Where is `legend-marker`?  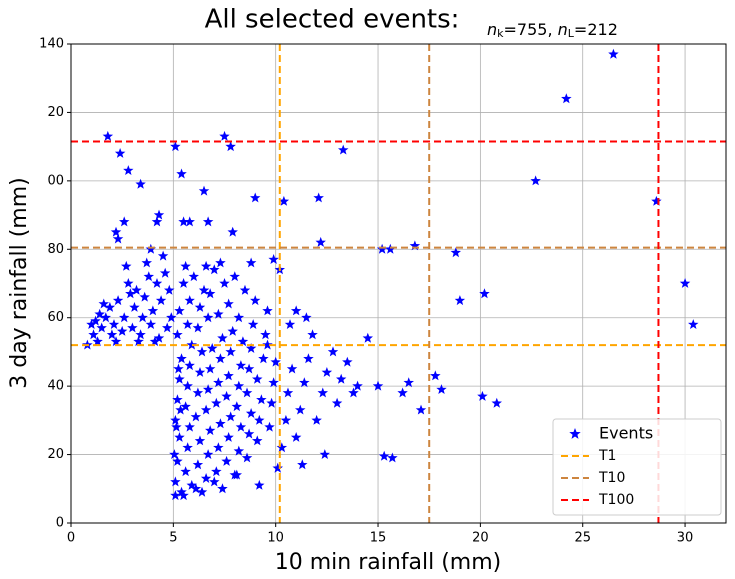
legend-marker is located at coordinates (575, 433).